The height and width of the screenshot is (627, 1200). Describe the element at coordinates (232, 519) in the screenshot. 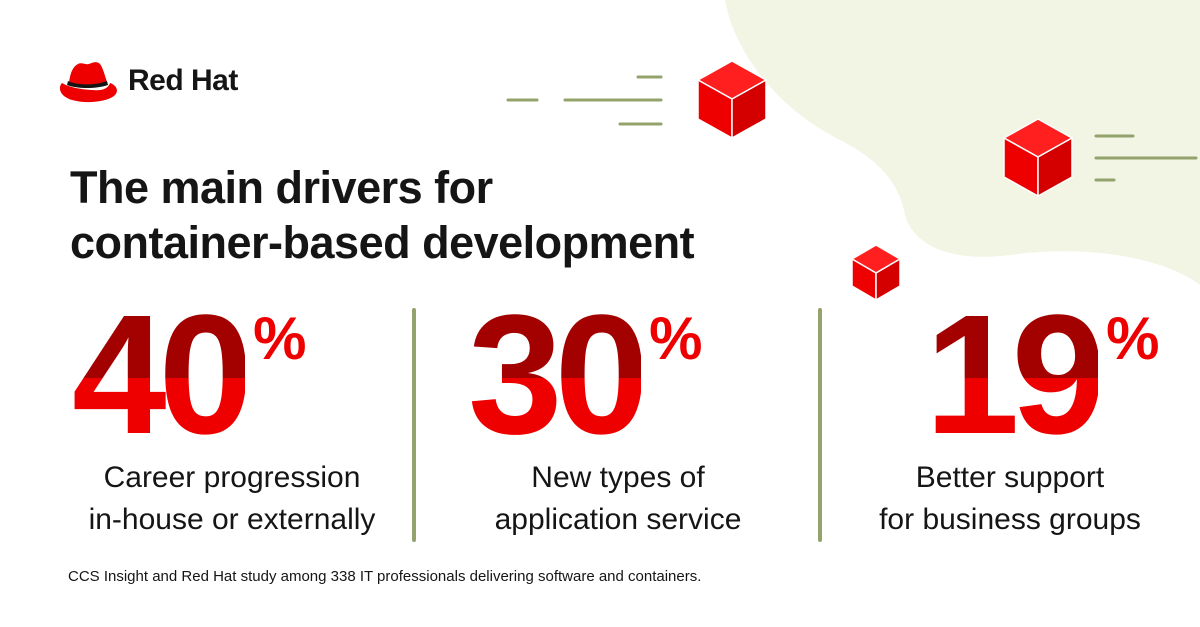

I see `stat-label-line-2: in-house or externally` at that location.